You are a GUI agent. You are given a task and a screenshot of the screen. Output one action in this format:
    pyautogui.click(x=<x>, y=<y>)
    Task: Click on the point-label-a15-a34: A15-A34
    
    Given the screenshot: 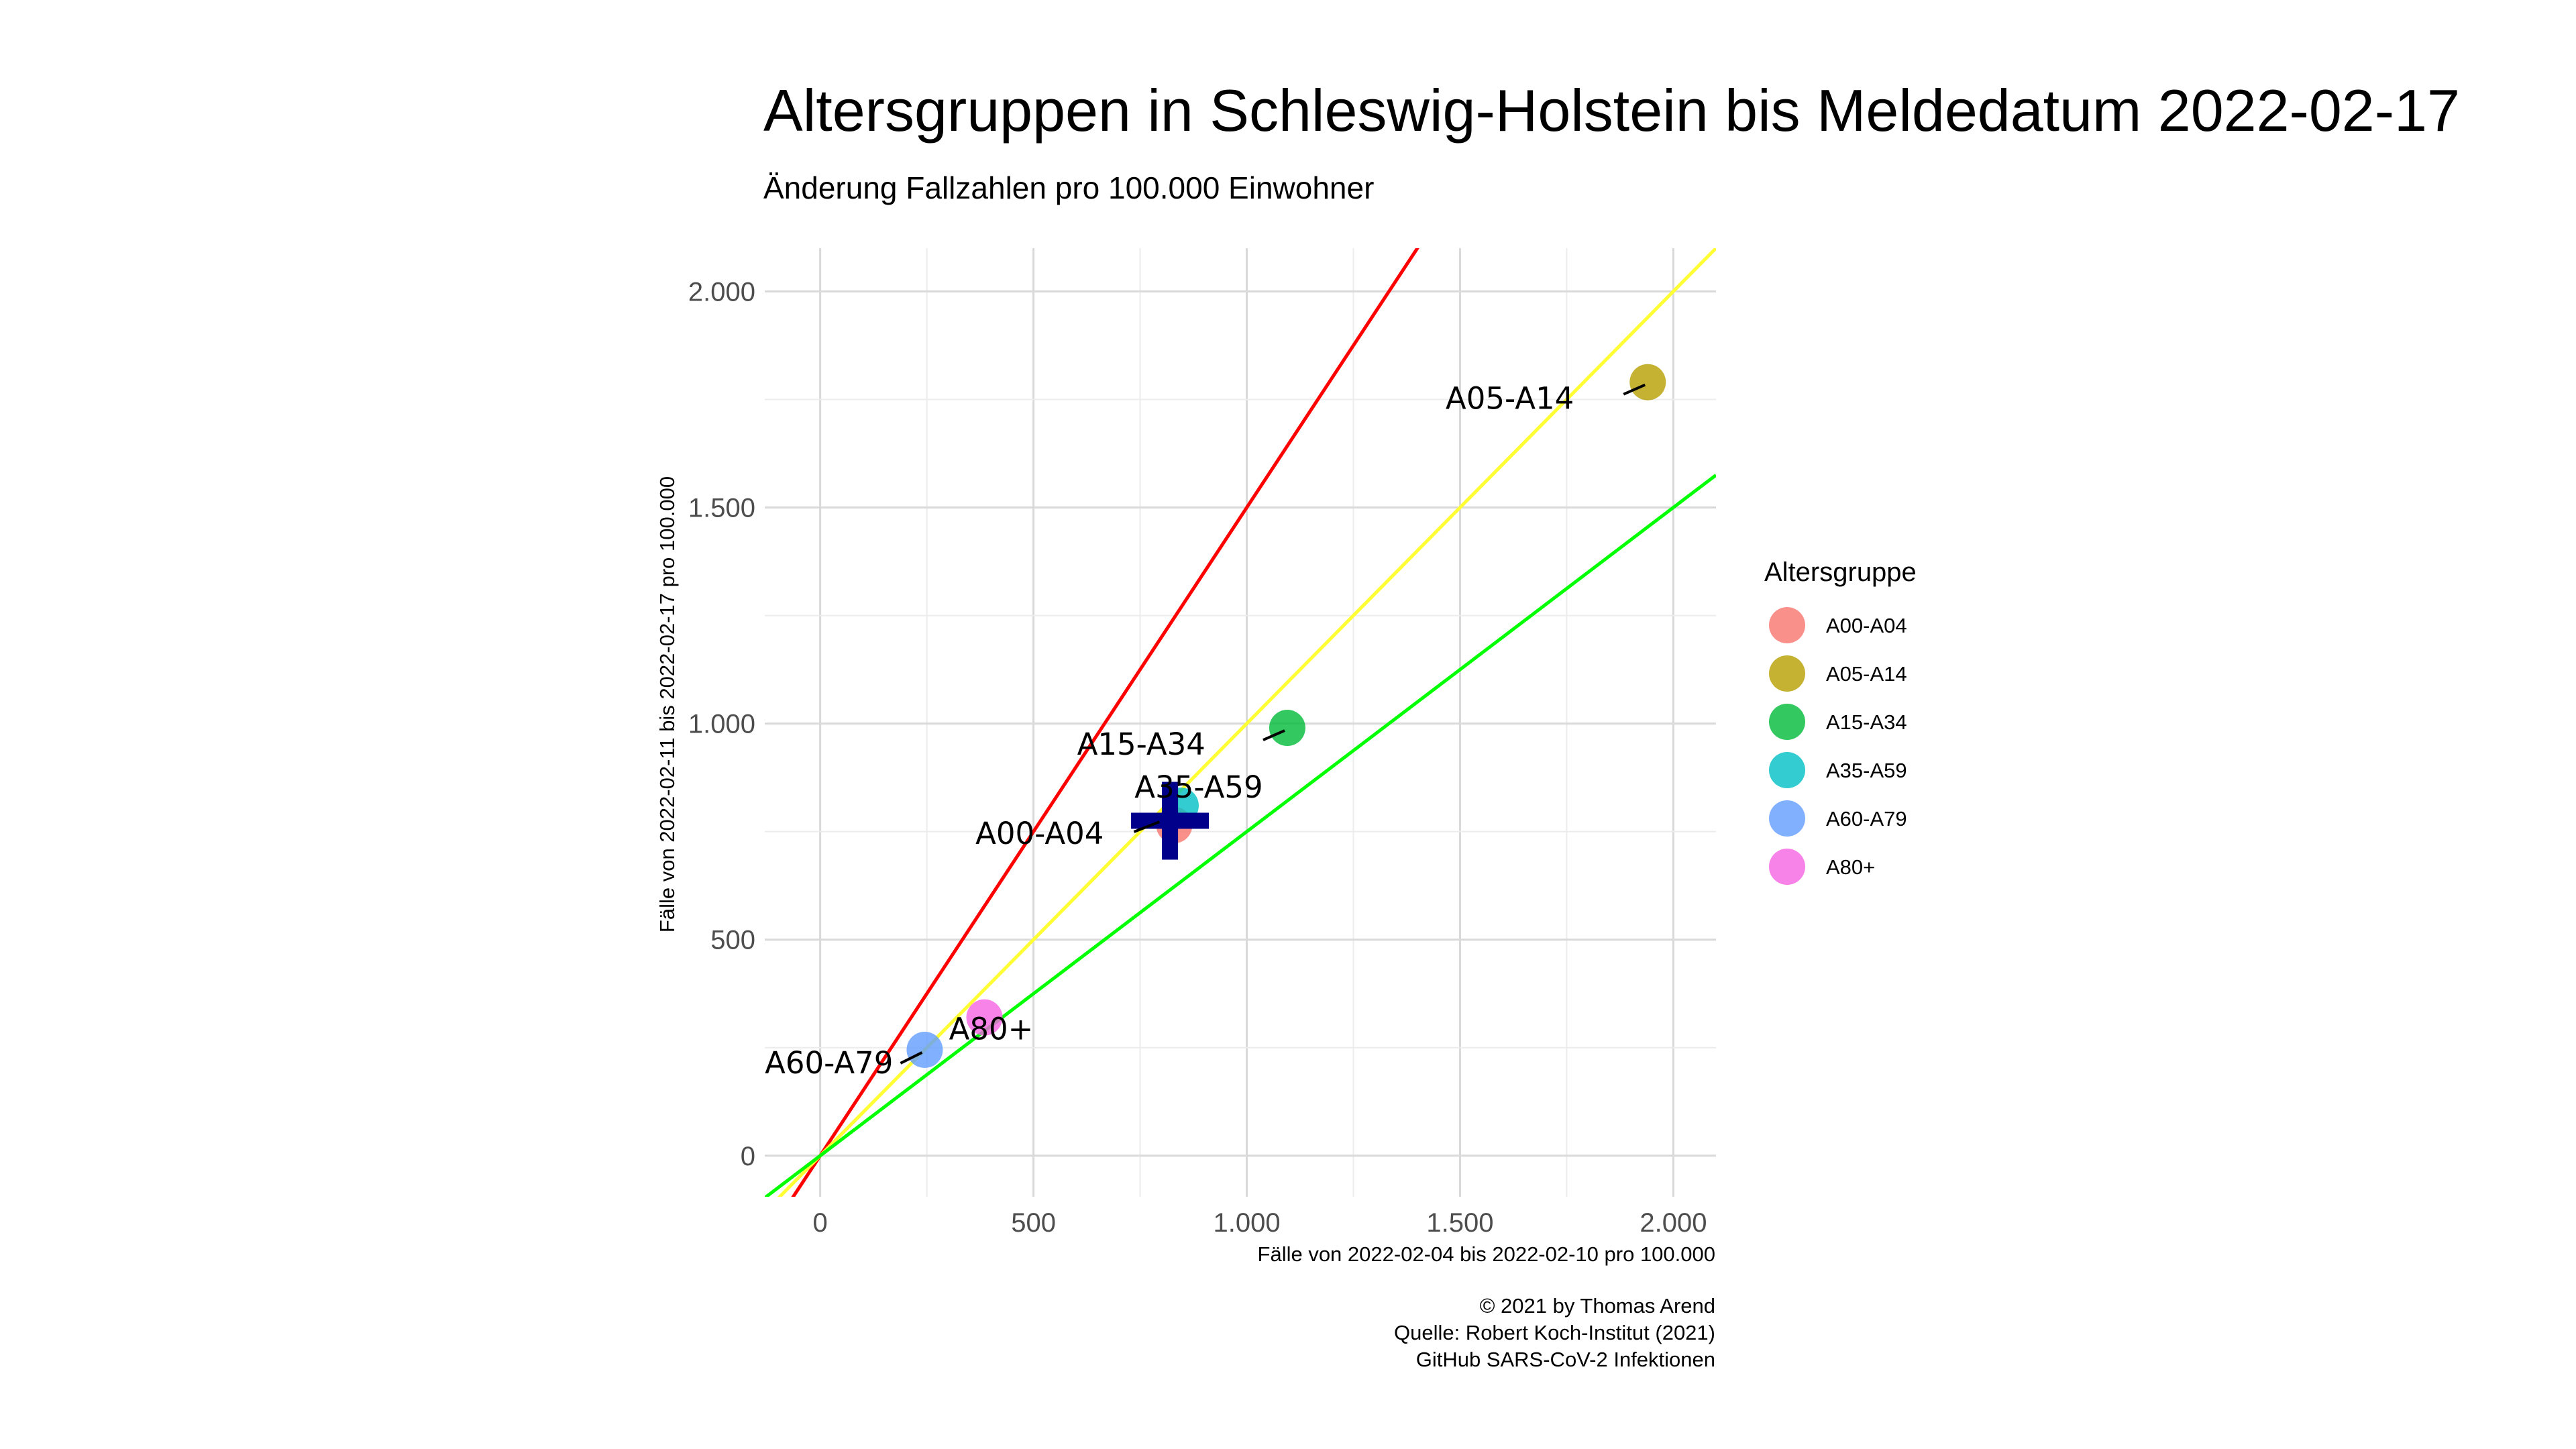 What is the action you would take?
    pyautogui.click(x=1141, y=744)
    